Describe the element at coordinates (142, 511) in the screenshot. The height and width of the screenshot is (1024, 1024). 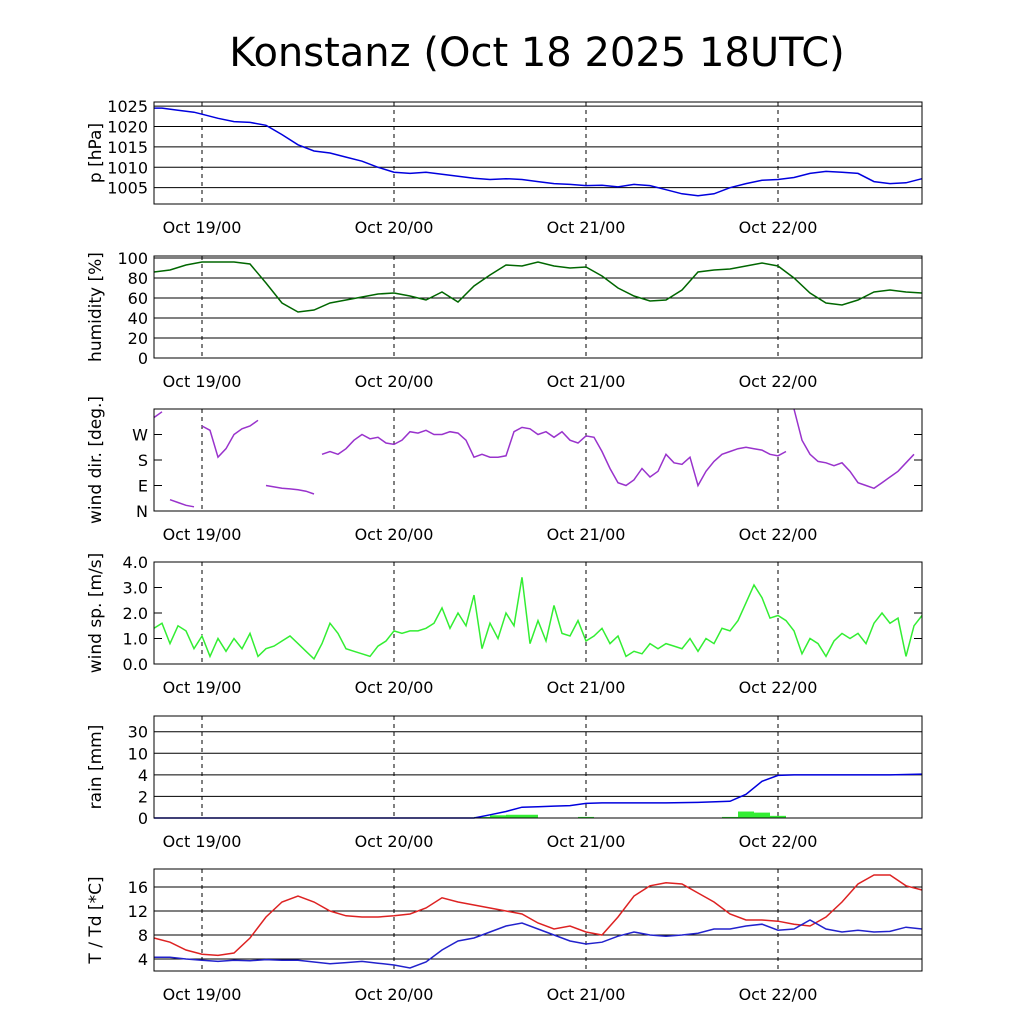
I see `ytick-label: N` at that location.